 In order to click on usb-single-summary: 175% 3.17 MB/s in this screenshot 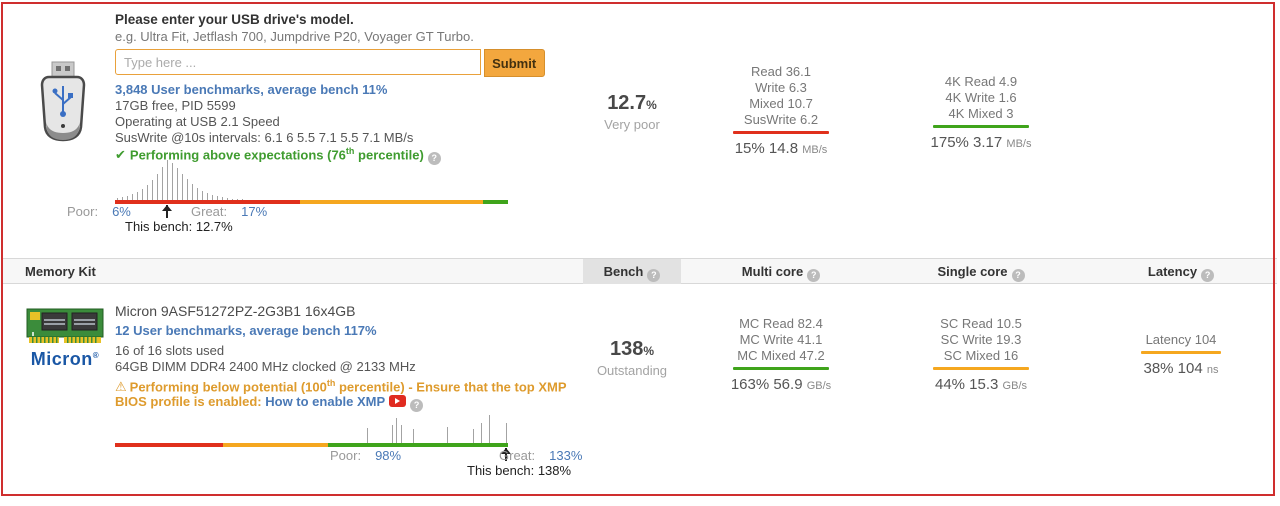, I will do `click(981, 142)`.